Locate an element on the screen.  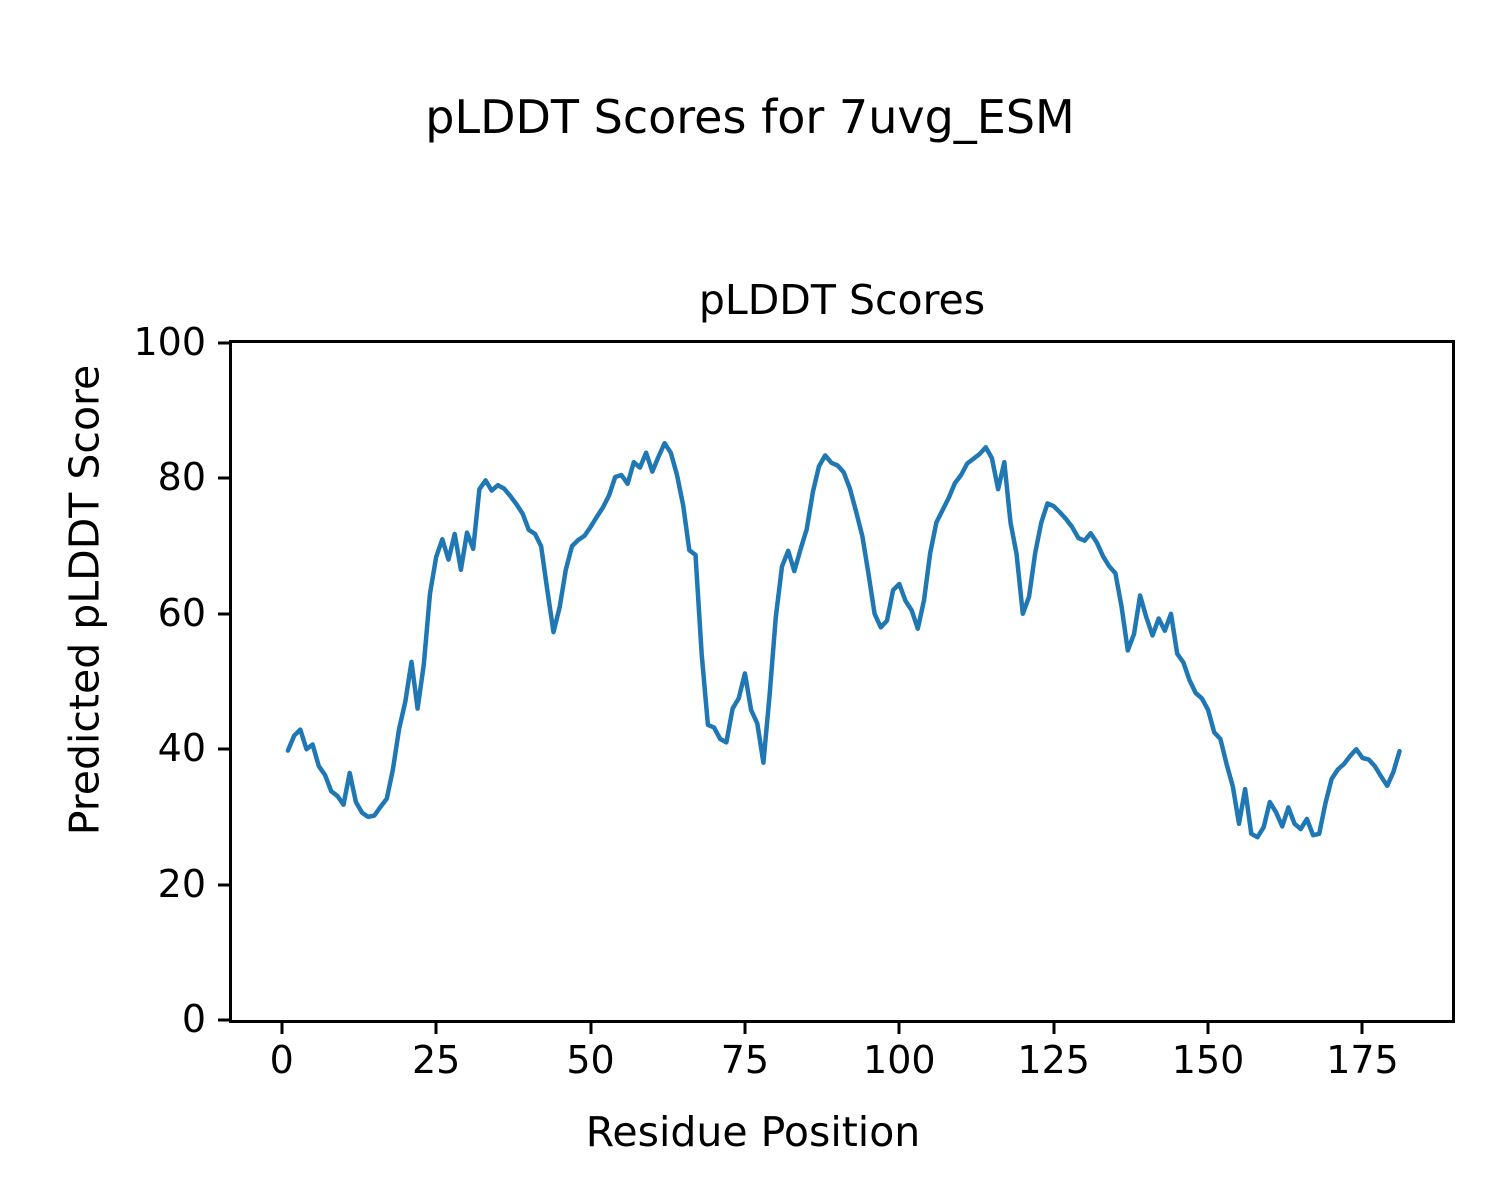
x-tick-label: 150 is located at coordinates (1208, 1060).